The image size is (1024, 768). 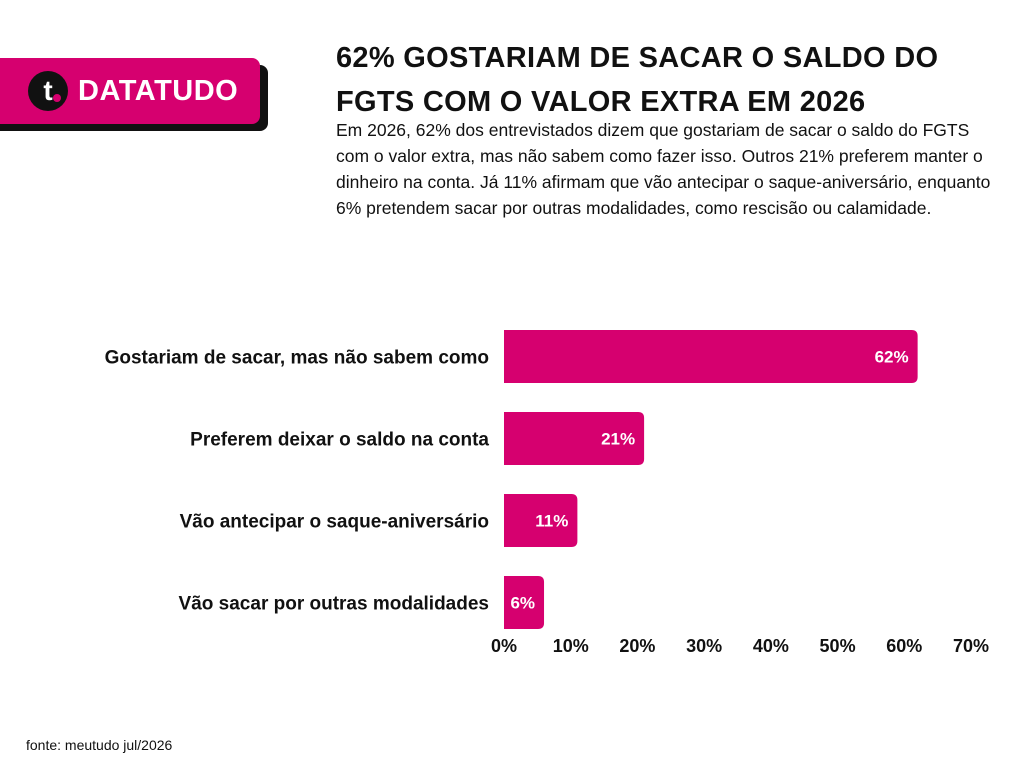 What do you see at coordinates (971, 646) in the screenshot?
I see `x-tick-label: 70%` at bounding box center [971, 646].